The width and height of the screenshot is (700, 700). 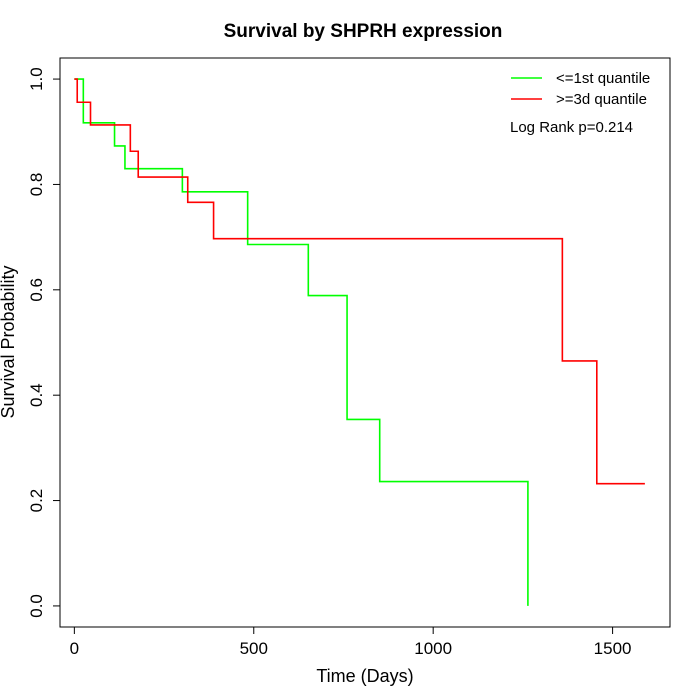 I want to click on x-axis-label: Time (Days), so click(x=364, y=676).